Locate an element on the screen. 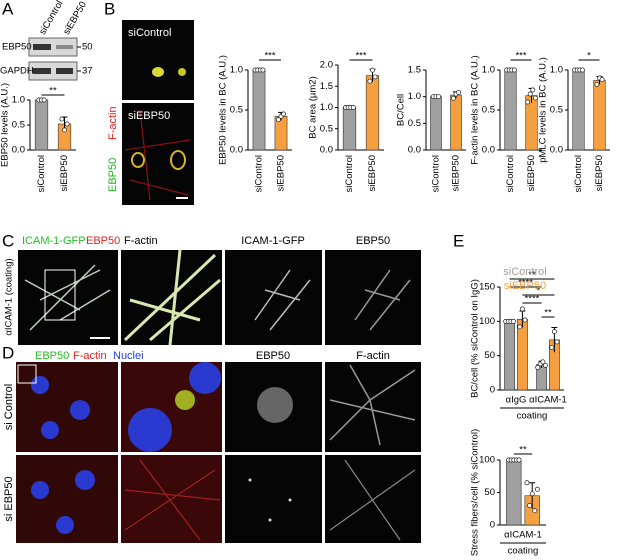 This screenshot has width=617, height=560. y-tick-label: 100 is located at coordinates (487, 460).